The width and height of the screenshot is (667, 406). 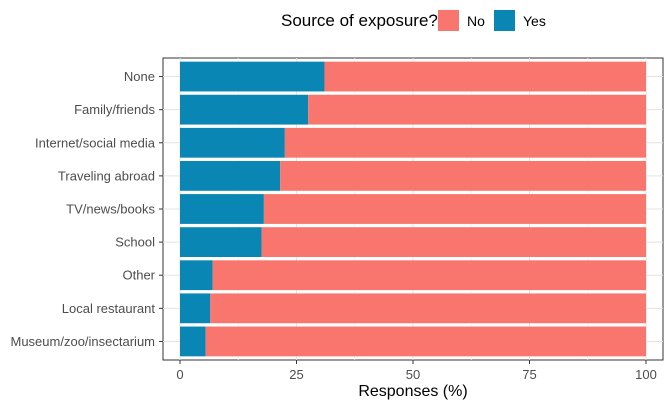 What do you see at coordinates (114, 109) in the screenshot?
I see `y-tick-label: Family/friends` at bounding box center [114, 109].